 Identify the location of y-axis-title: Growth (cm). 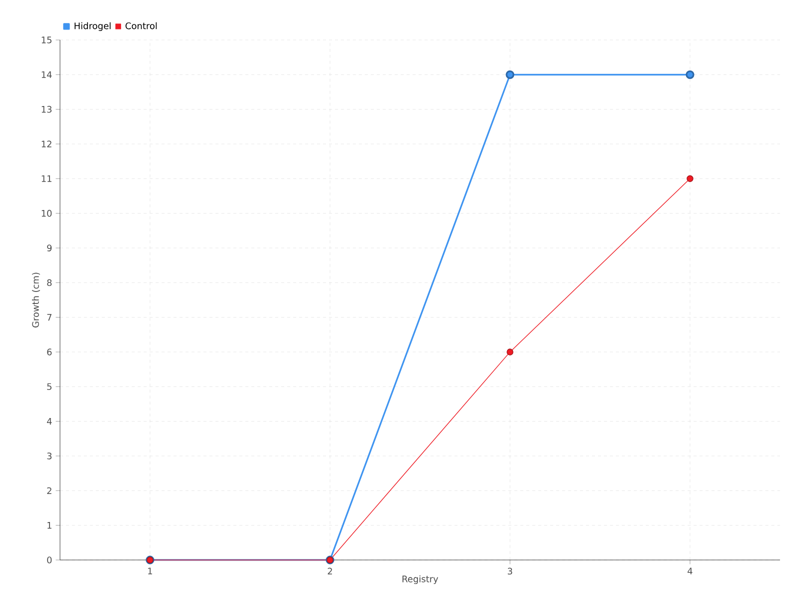
(36, 300).